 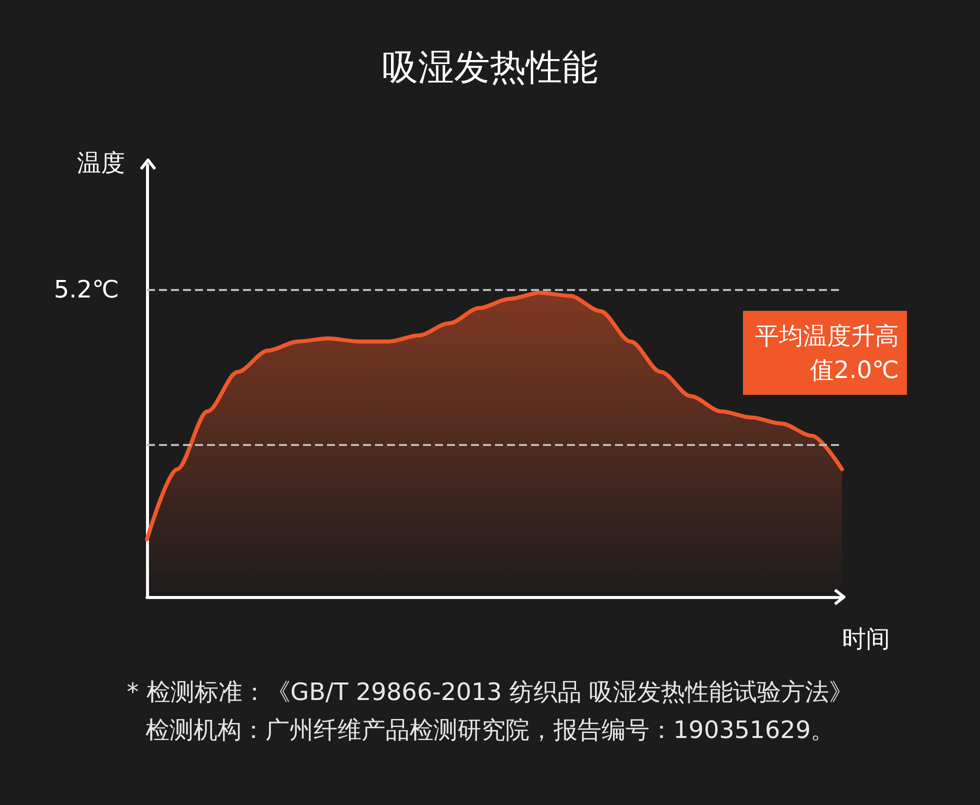 What do you see at coordinates (86, 290) in the screenshot?
I see `ref-line-label: 5.2℃` at bounding box center [86, 290].